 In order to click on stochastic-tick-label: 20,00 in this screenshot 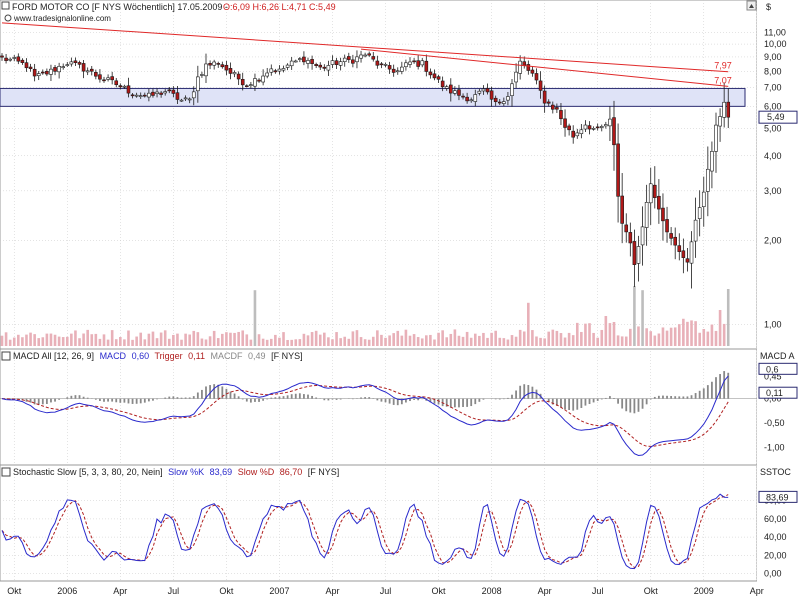, I will do `click(775, 555)`.